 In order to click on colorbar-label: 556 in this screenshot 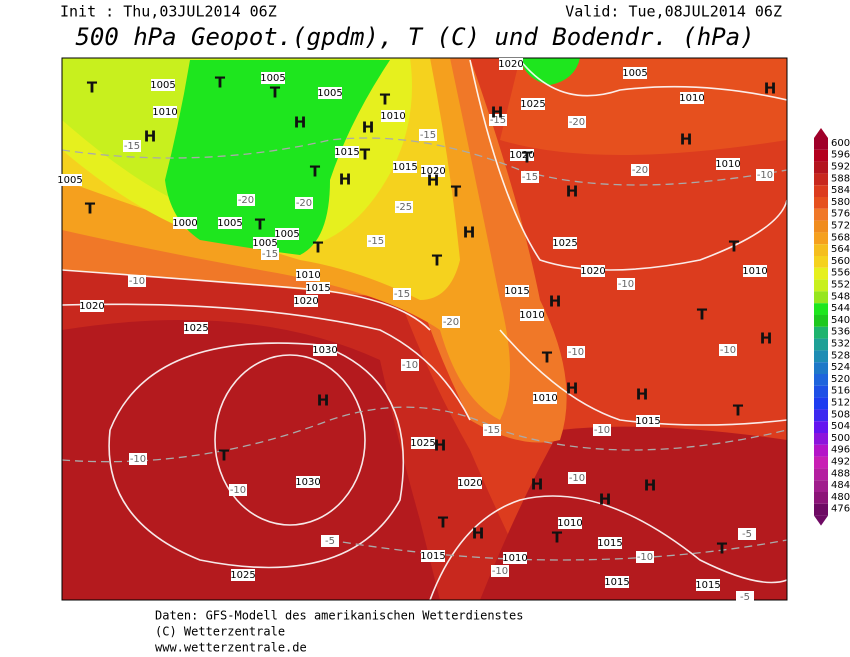, I will do `click(840, 273)`.